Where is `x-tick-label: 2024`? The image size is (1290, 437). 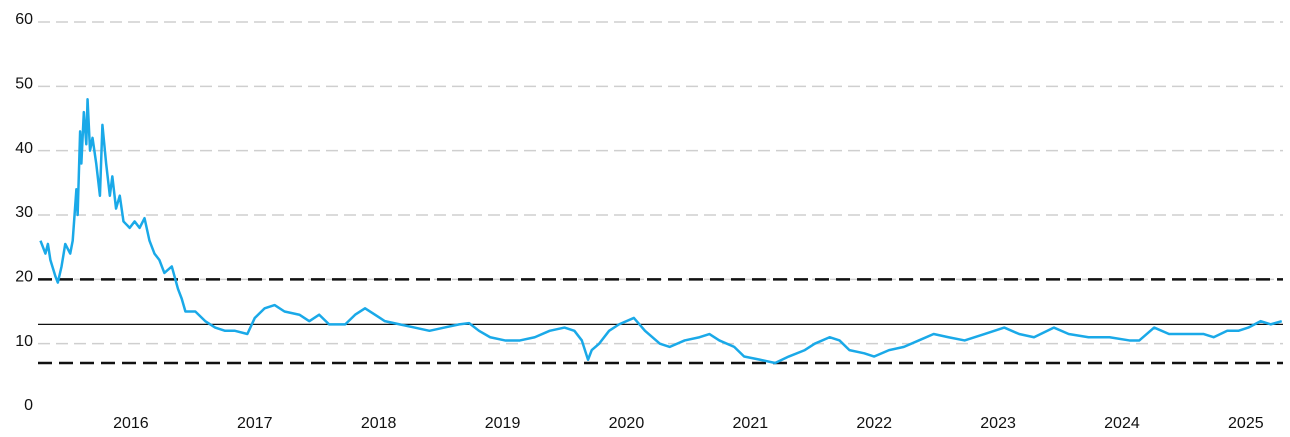
x-tick-label: 2024 is located at coordinates (1122, 423).